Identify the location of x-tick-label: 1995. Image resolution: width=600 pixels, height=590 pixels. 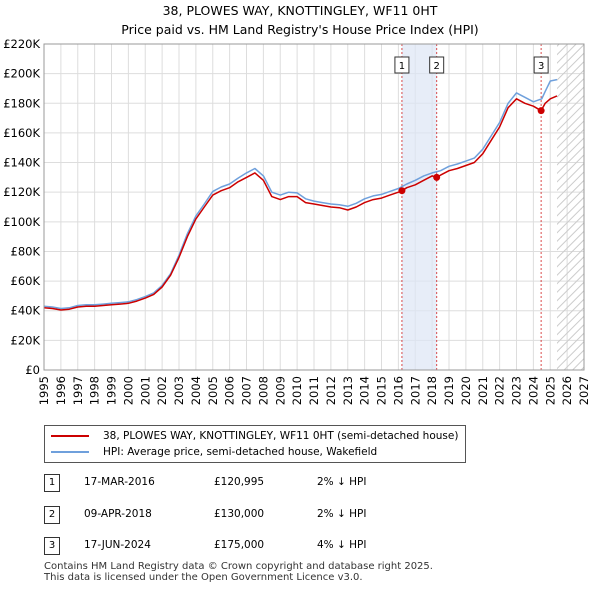
(44, 390).